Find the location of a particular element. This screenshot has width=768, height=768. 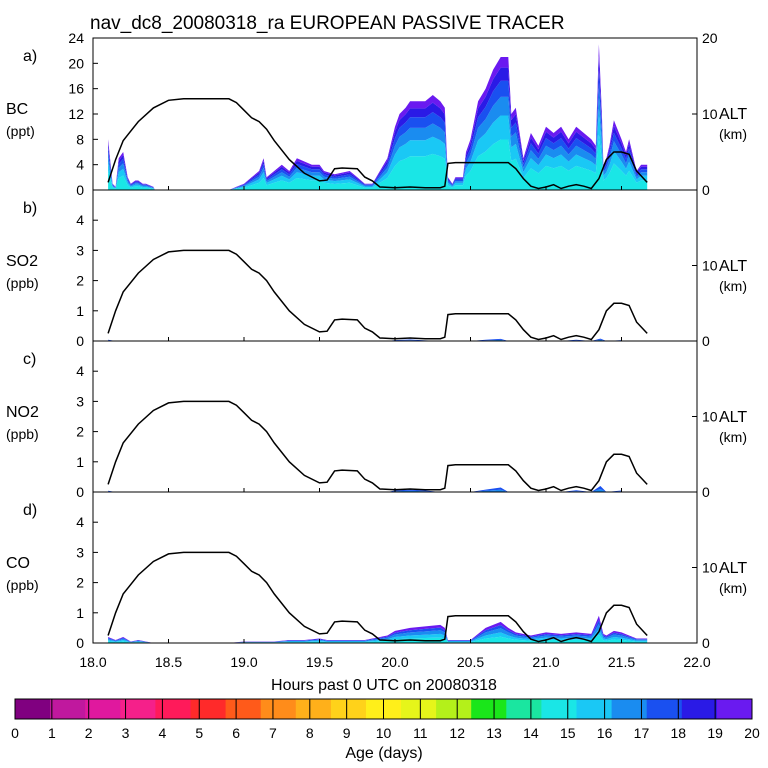

colorbar-tick-label: 7 is located at coordinates (273, 733).